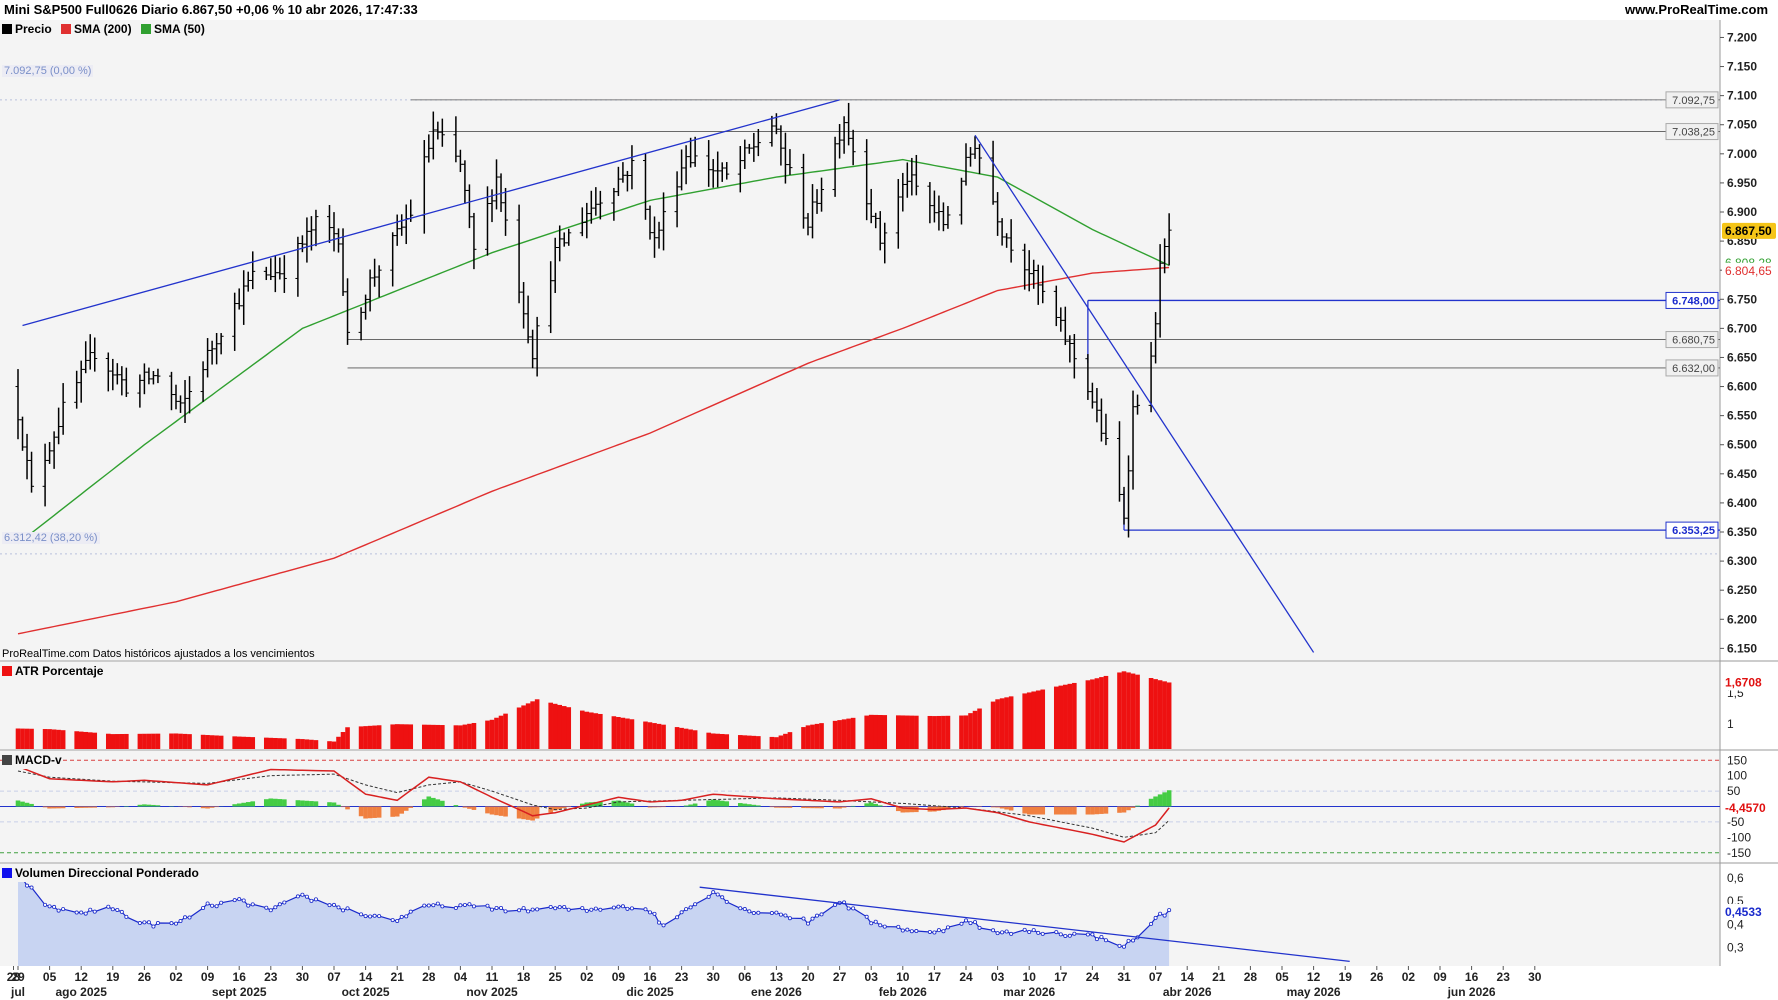 The height and width of the screenshot is (1000, 1778). Describe the element at coordinates (96, 29) in the screenshot. I see `legend-sma200: SMA (200)` at that location.